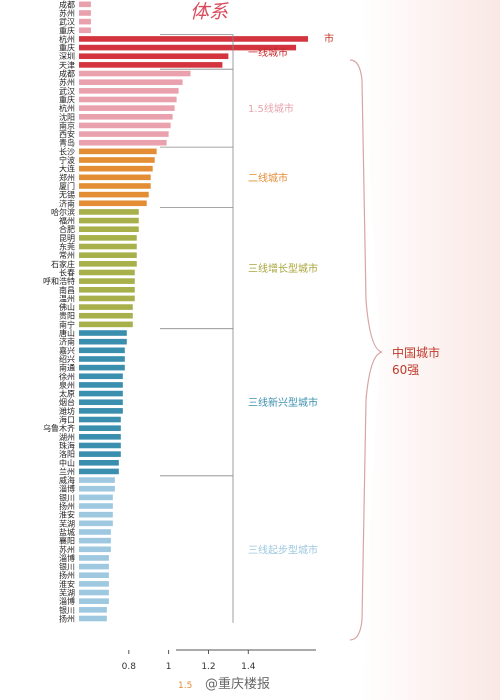 The height and width of the screenshot is (700, 500). Describe the element at coordinates (67, 359) in the screenshot. I see `city-label-42: 绍兴` at that location.